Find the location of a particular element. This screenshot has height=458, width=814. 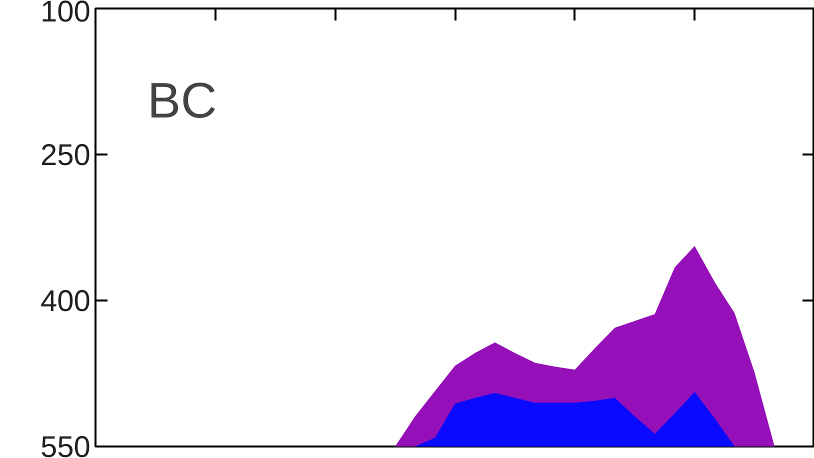

annotation: BC is located at coordinates (182, 100).